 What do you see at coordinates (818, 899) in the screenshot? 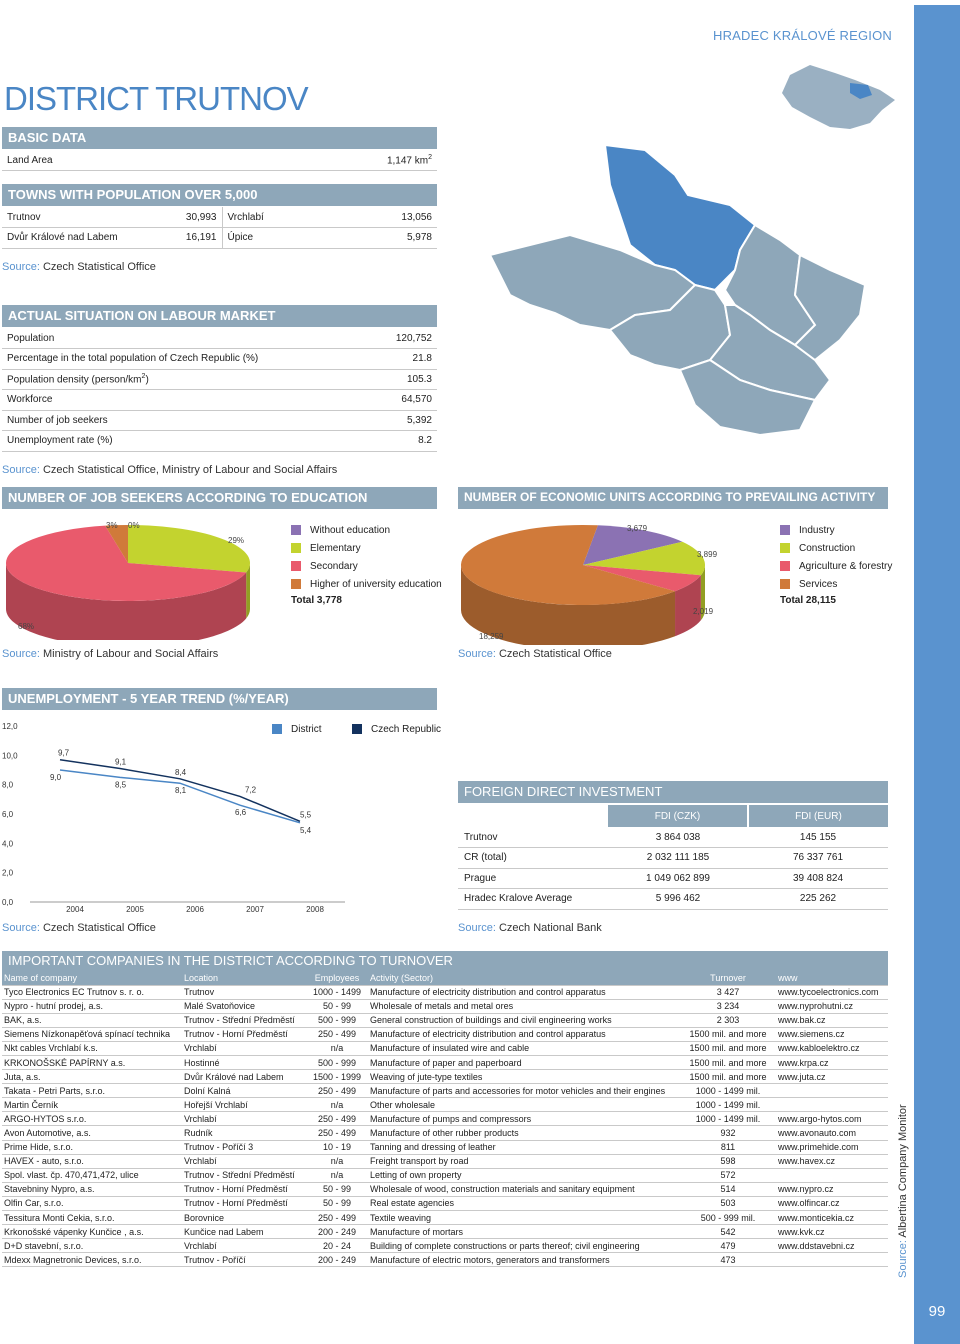
I see `fdi-eur: 225 262` at bounding box center [818, 899].